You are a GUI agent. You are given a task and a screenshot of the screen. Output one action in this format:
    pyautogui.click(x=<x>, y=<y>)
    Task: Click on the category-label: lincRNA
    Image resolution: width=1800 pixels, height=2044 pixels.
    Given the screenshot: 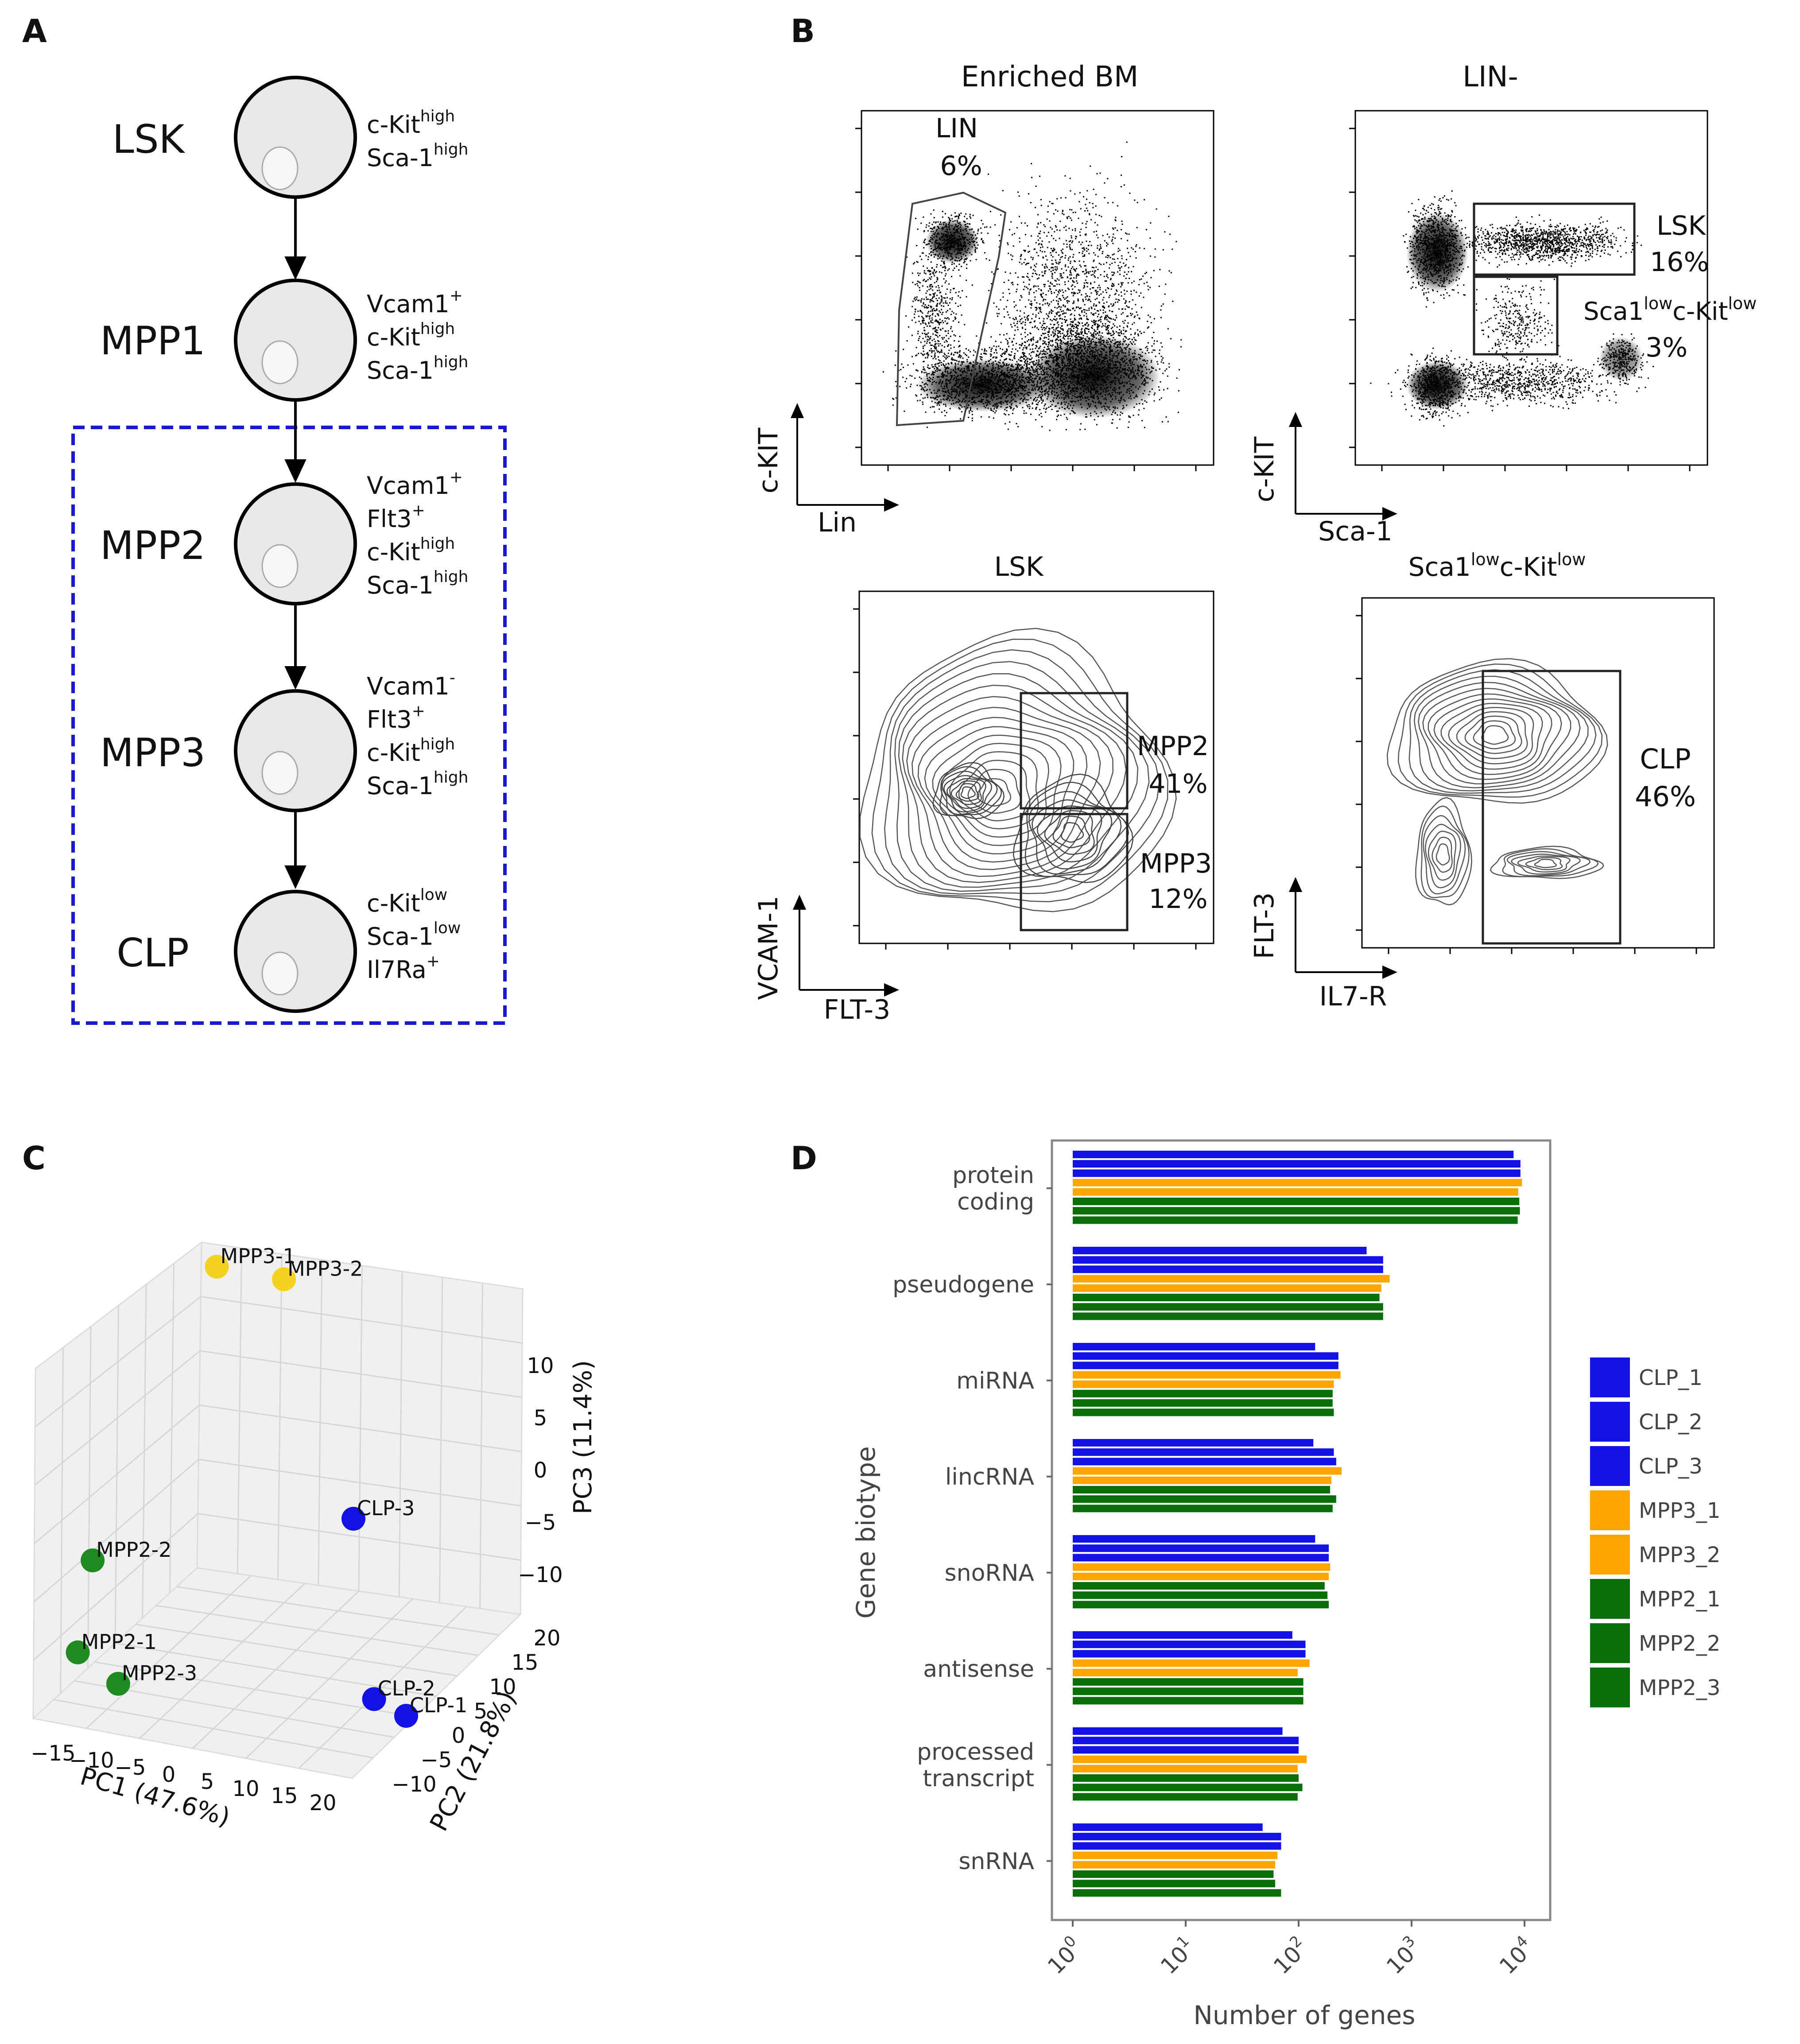 What is the action you would take?
    pyautogui.click(x=989, y=1477)
    